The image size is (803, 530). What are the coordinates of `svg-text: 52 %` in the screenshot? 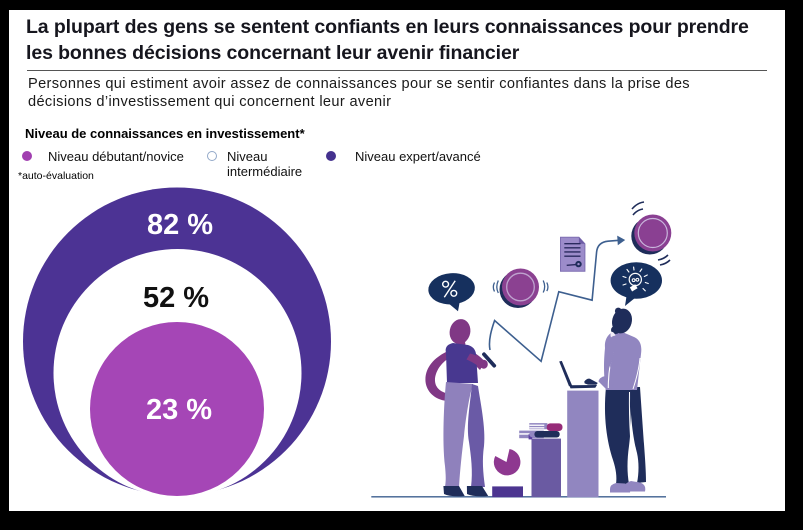 It's located at (176, 298).